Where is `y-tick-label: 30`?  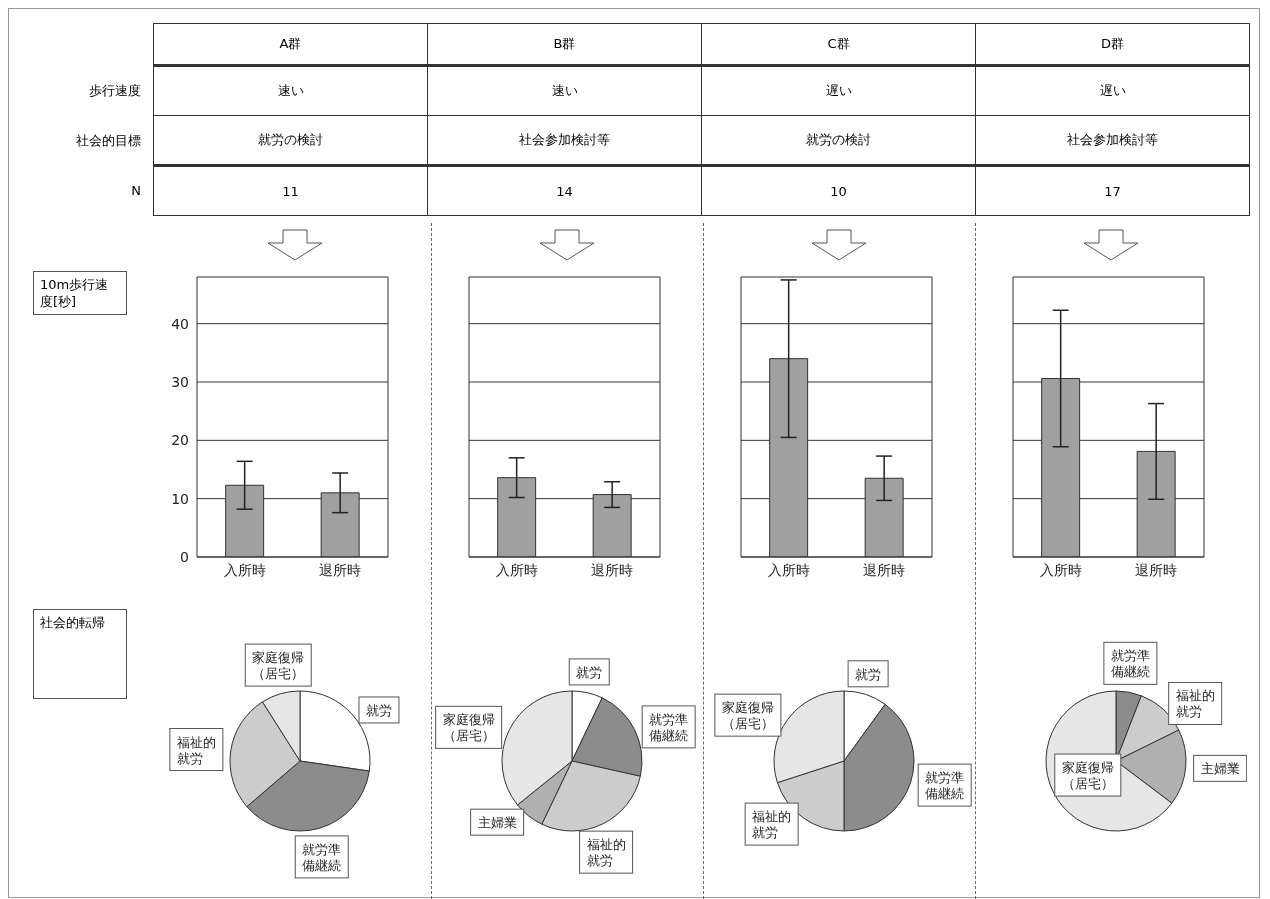 y-tick-label: 30 is located at coordinates (180, 381).